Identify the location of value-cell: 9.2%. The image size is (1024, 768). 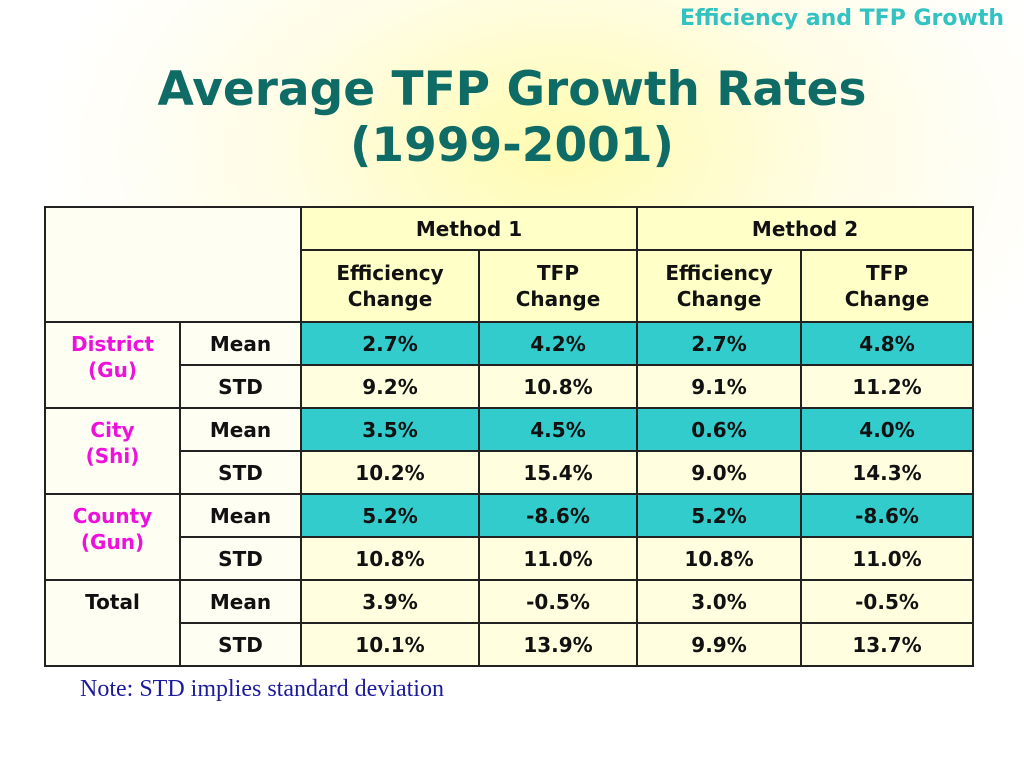
(390, 386).